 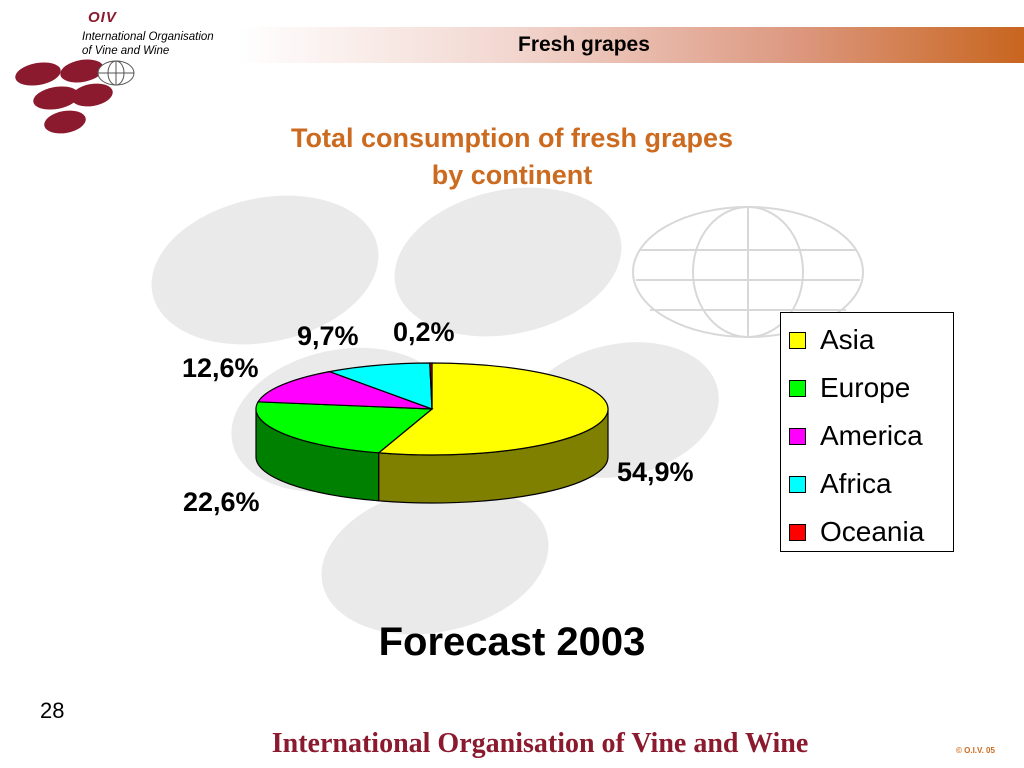 I want to click on data-label-europe: 22,6%, so click(x=221, y=502).